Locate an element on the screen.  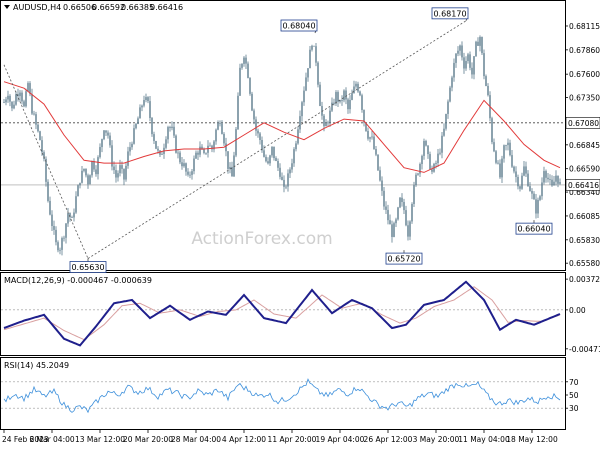
annotation-label: 0.66040 is located at coordinates (533, 229).